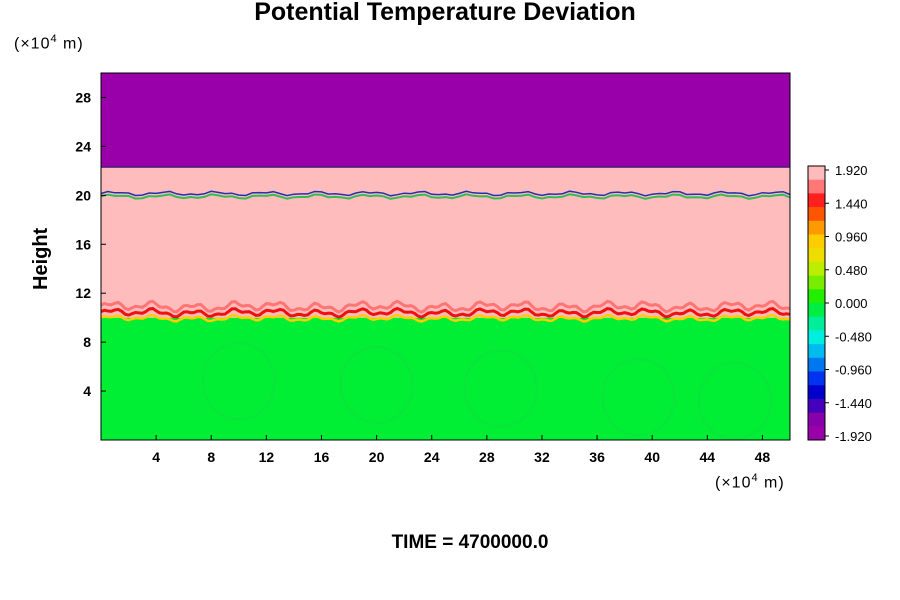  What do you see at coordinates (470, 542) in the screenshot?
I see `time-label: TIME = 4700000.0` at bounding box center [470, 542].